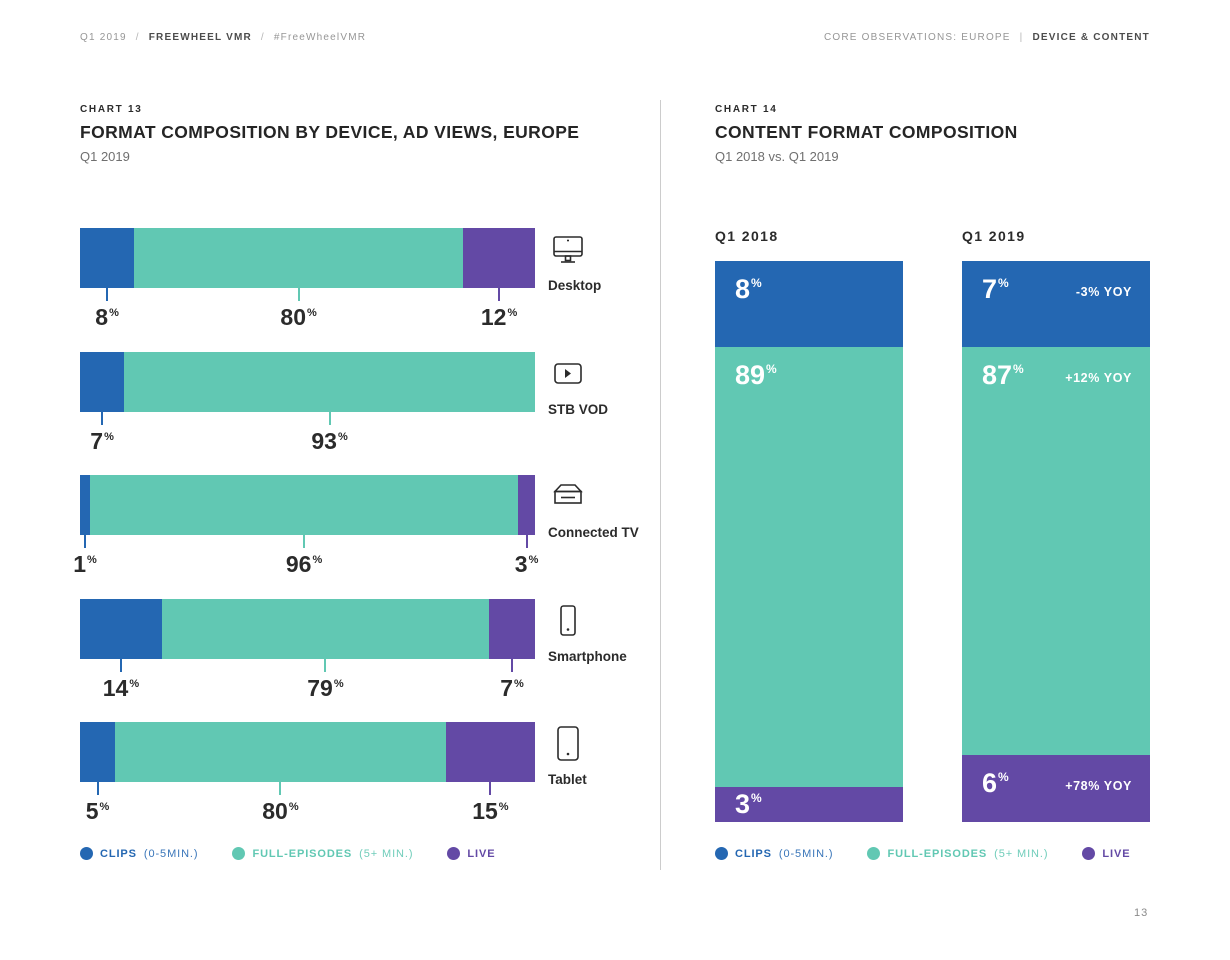  I want to click on segment-value-label: 6%, so click(995, 782).